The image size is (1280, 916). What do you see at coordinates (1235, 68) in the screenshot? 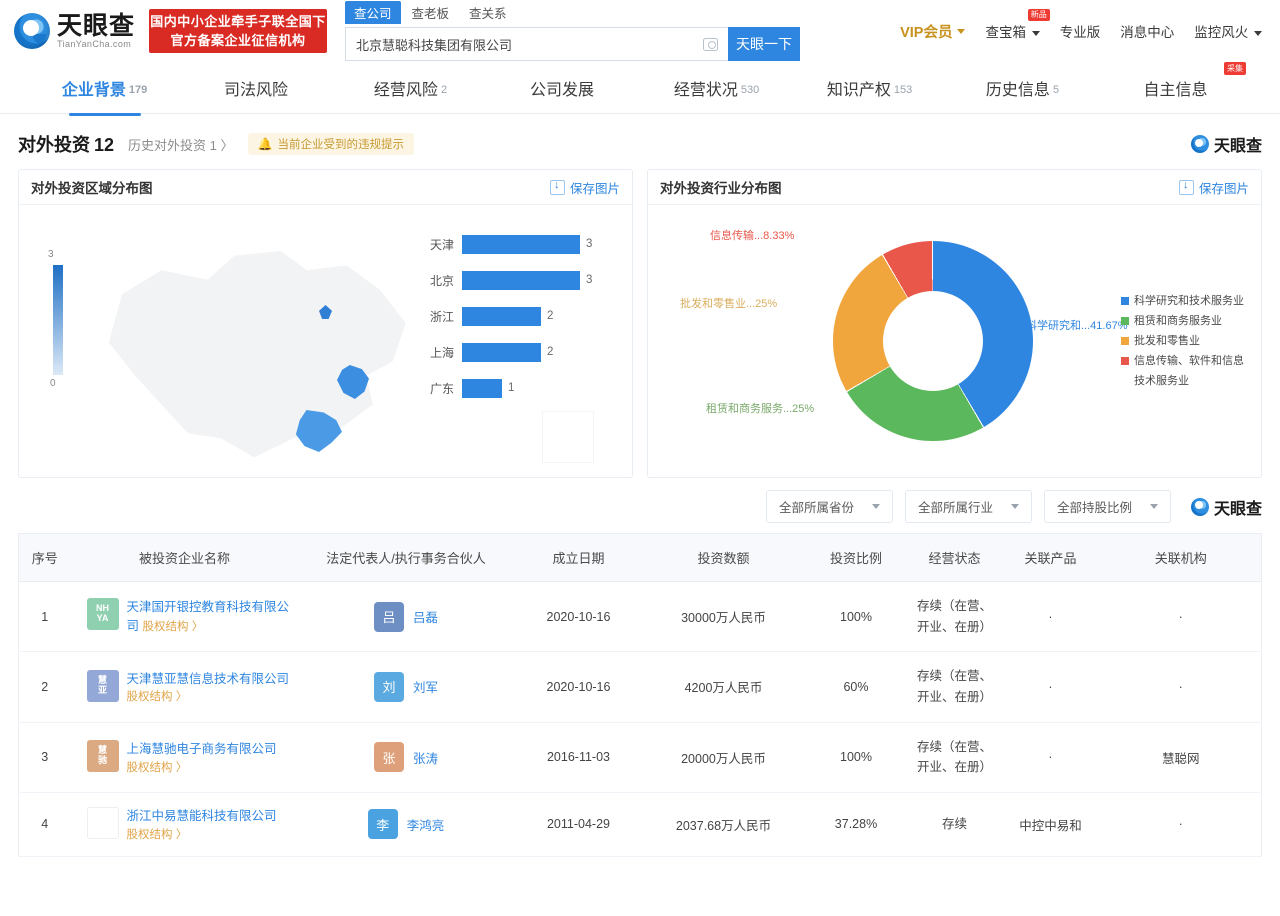
I see `collect-badge: 采集` at bounding box center [1235, 68].